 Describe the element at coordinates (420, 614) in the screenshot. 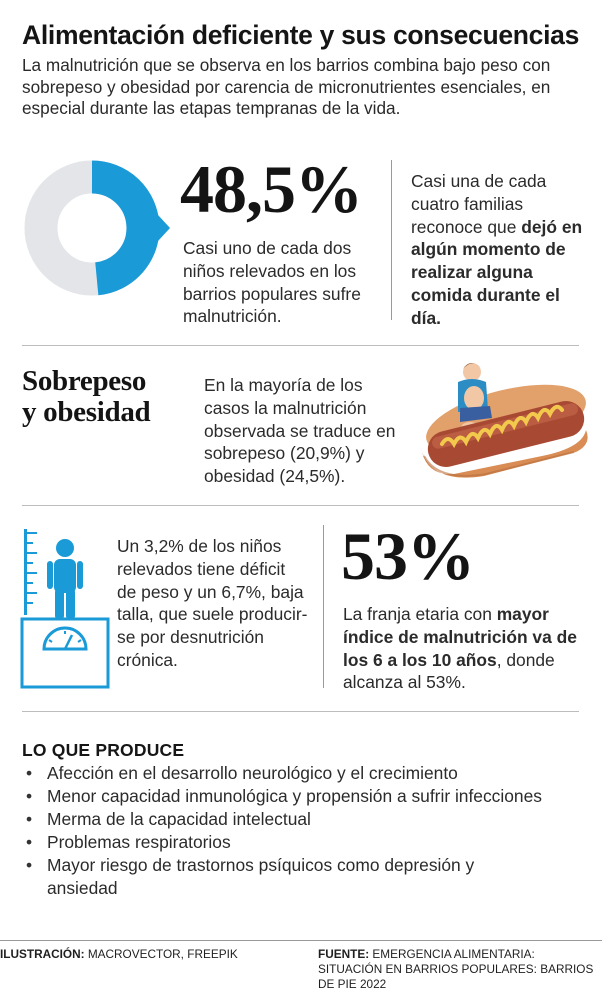

I see `age-range-normal1: La franja etaria con` at that location.